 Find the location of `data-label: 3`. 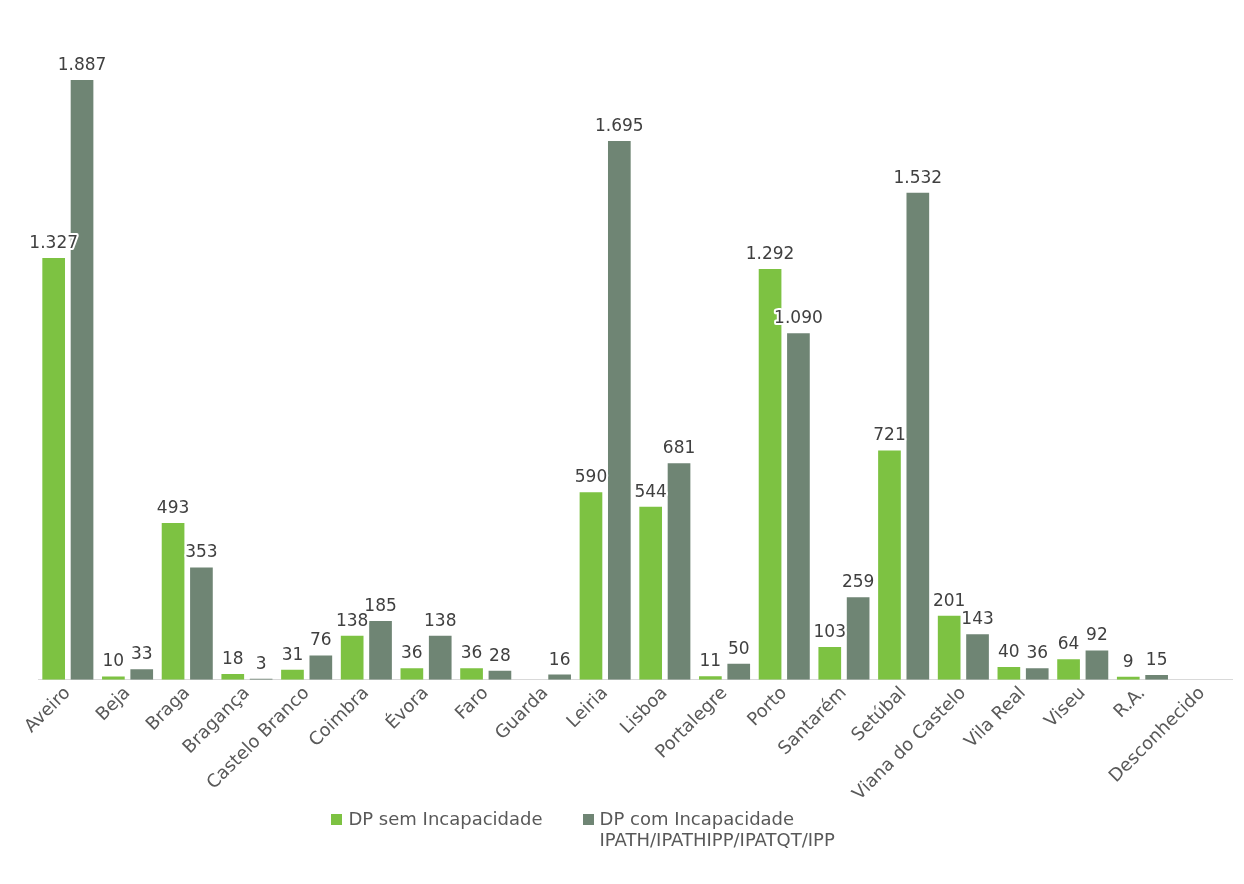

data-label: 3 is located at coordinates (261, 662).